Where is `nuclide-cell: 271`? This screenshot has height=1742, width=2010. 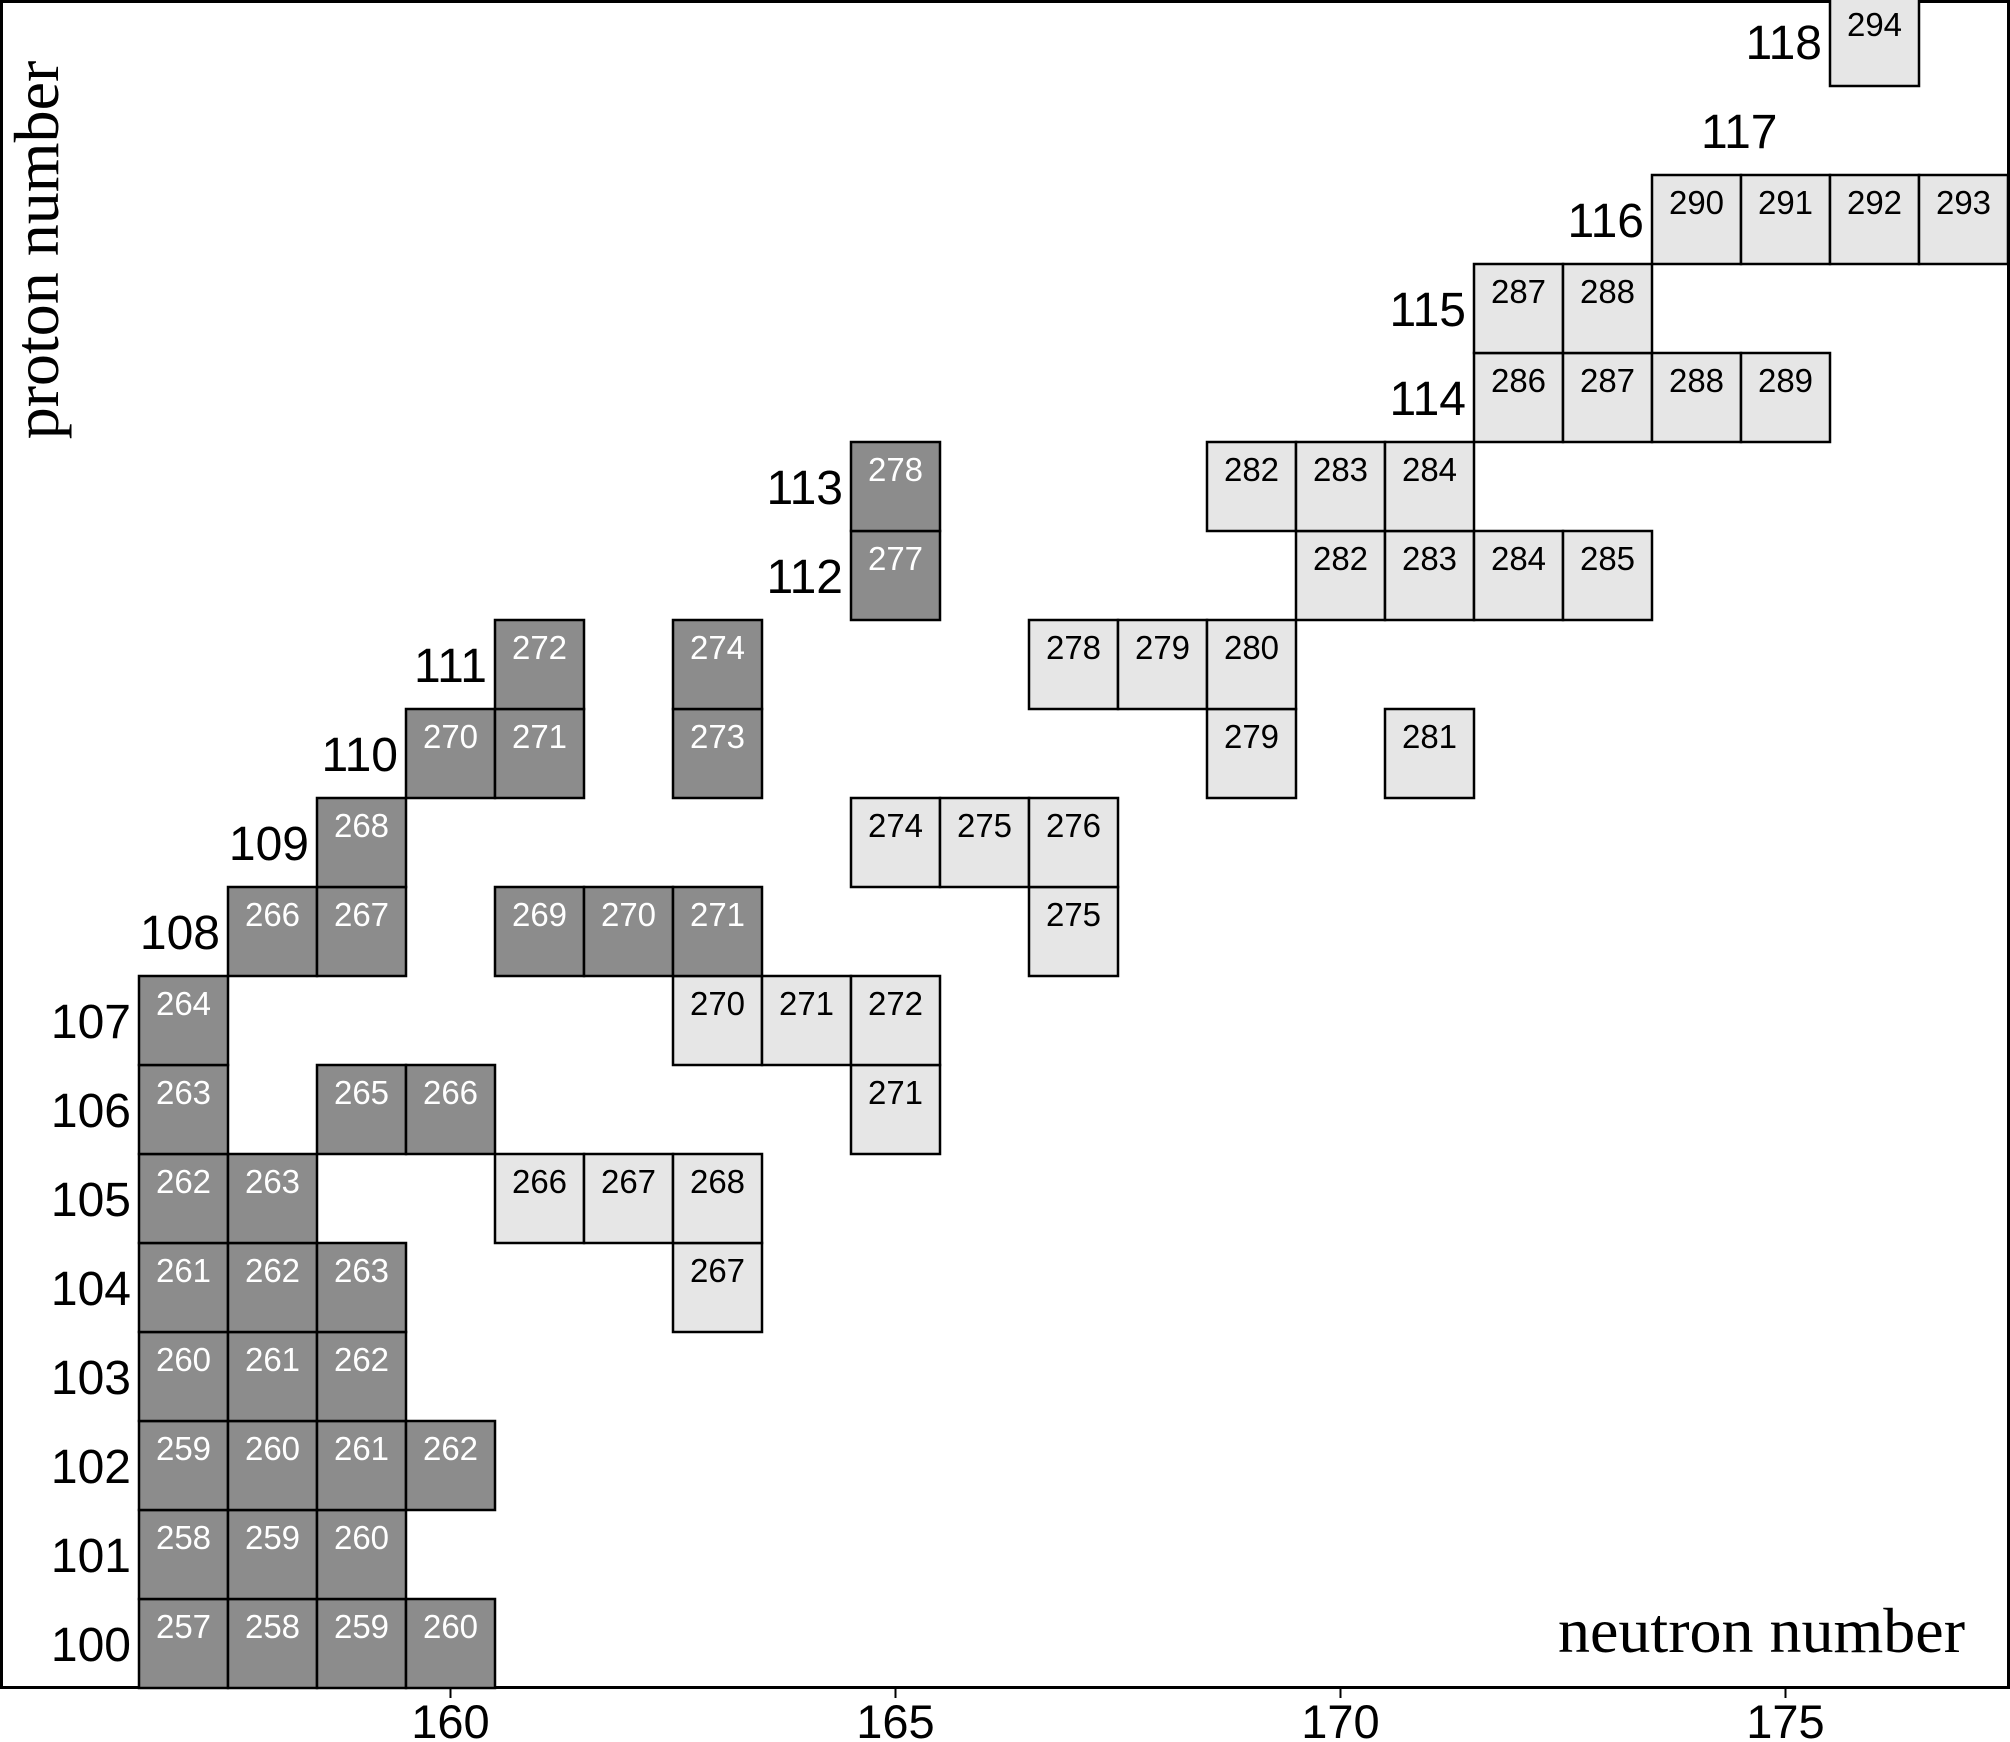
nuclide-cell: 271 is located at coordinates (895, 1109).